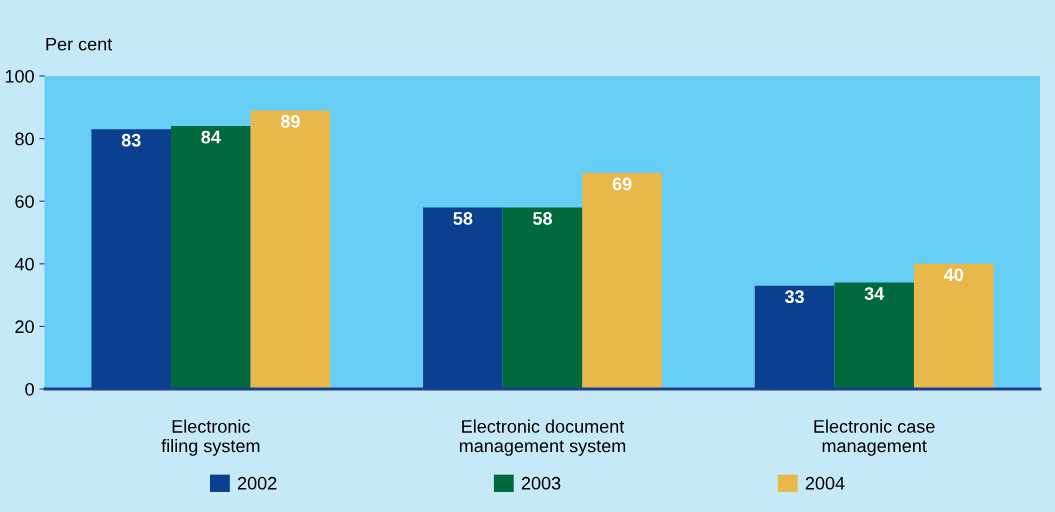  What do you see at coordinates (622, 184) in the screenshot?
I see `data-label: 69` at bounding box center [622, 184].